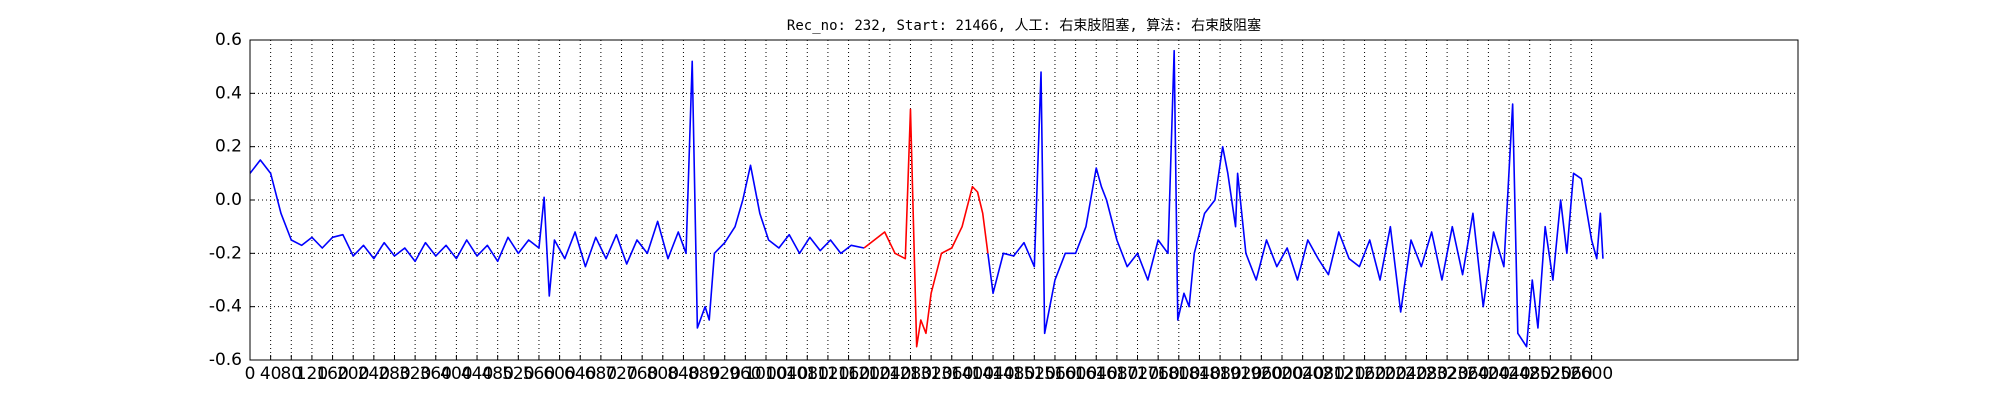 The image size is (2000, 400). Describe the element at coordinates (580, 374) in the screenshot. I see `x-tick-label: 640` at that location.